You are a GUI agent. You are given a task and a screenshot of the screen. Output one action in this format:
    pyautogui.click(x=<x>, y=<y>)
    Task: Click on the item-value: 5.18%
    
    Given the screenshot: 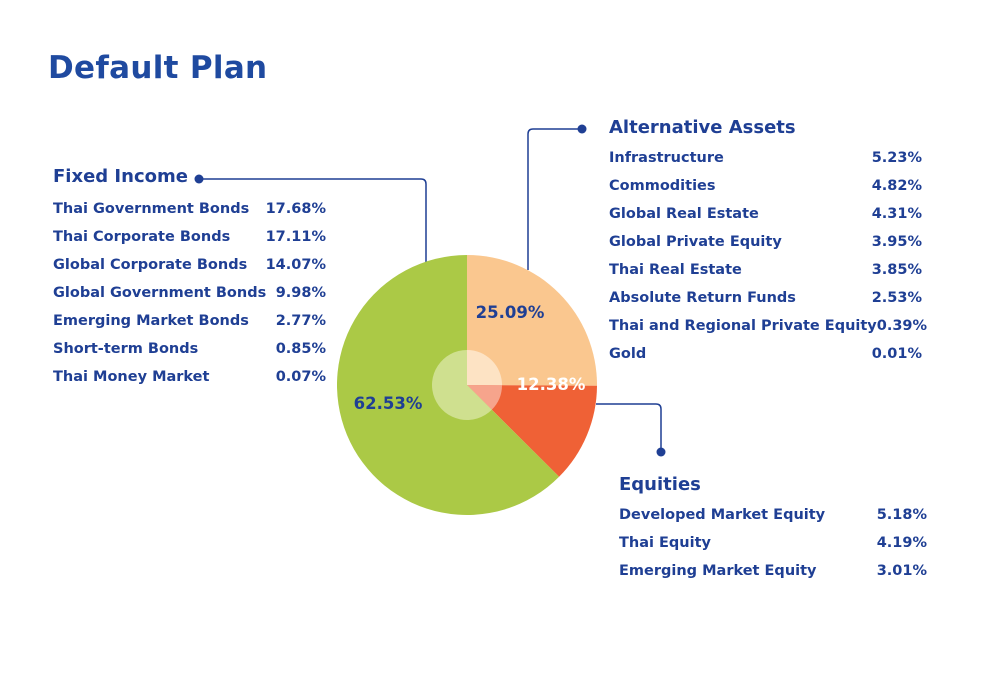 What is the action you would take?
    pyautogui.click(x=901, y=515)
    